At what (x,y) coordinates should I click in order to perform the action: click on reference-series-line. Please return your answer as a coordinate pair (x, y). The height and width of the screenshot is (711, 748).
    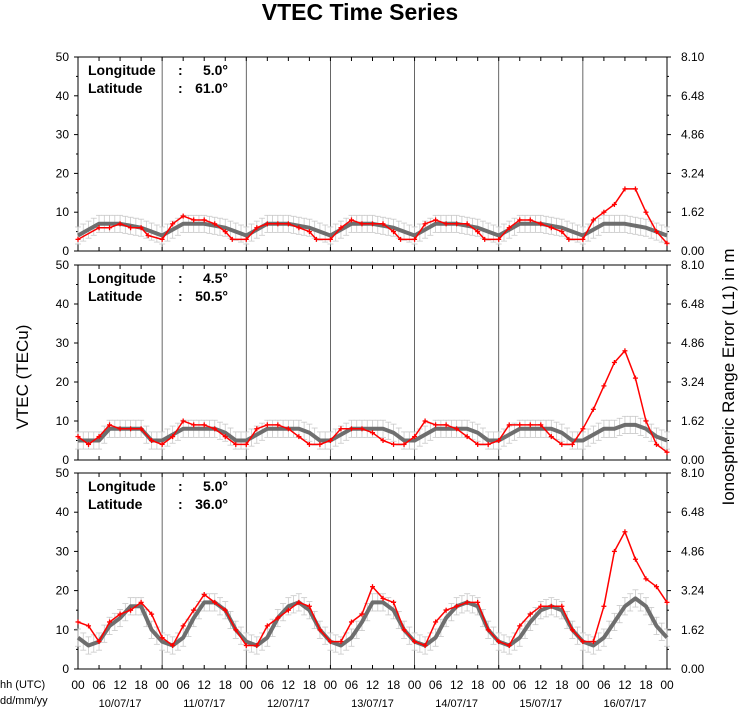
    Looking at the image, I should click on (373, 432).